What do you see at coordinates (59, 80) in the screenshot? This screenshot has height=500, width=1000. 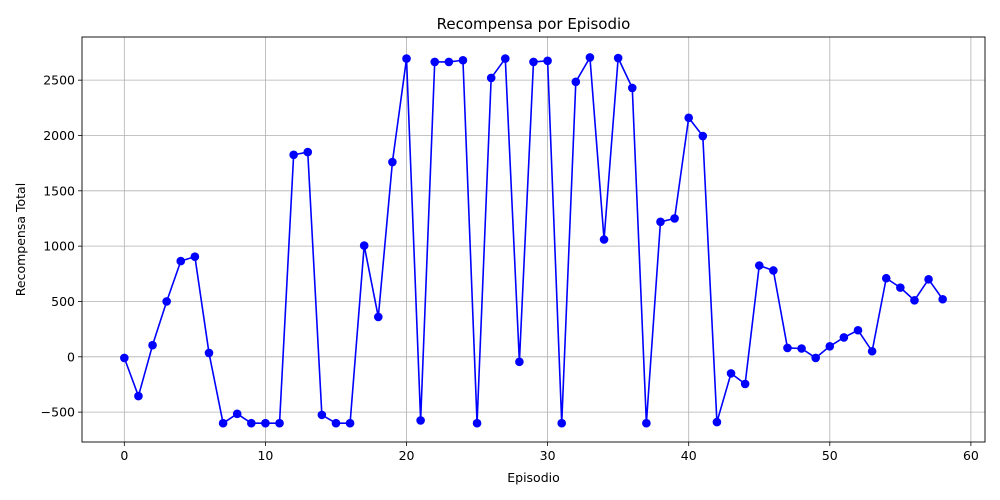 I see `y-tick-label: 2500` at bounding box center [59, 80].